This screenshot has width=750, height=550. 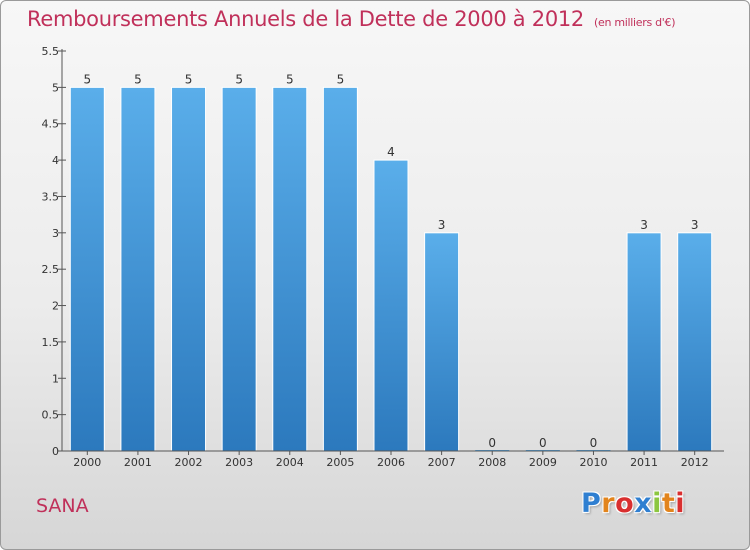 I want to click on x-tick-label: 2003, so click(x=239, y=462).